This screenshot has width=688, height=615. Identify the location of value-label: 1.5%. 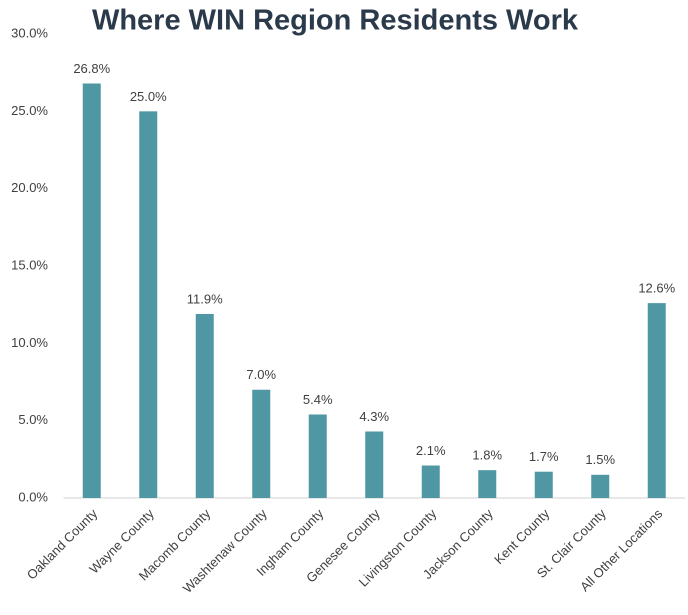
(600, 459).